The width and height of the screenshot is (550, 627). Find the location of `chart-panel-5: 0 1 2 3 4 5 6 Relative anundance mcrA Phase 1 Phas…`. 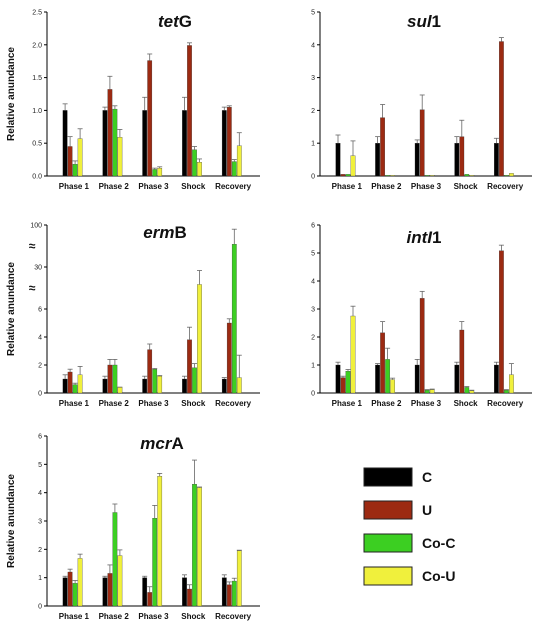

chart-panel-5: 0 1 2 3 4 5 6 Relative anundance mcrA Phase 1 Phas… is located at coordinates (133, 528).